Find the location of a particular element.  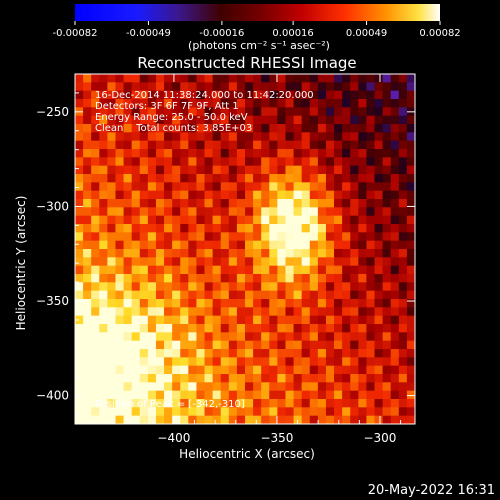

x-axis-label: Heliocentric X (arcsec) is located at coordinates (247, 454).